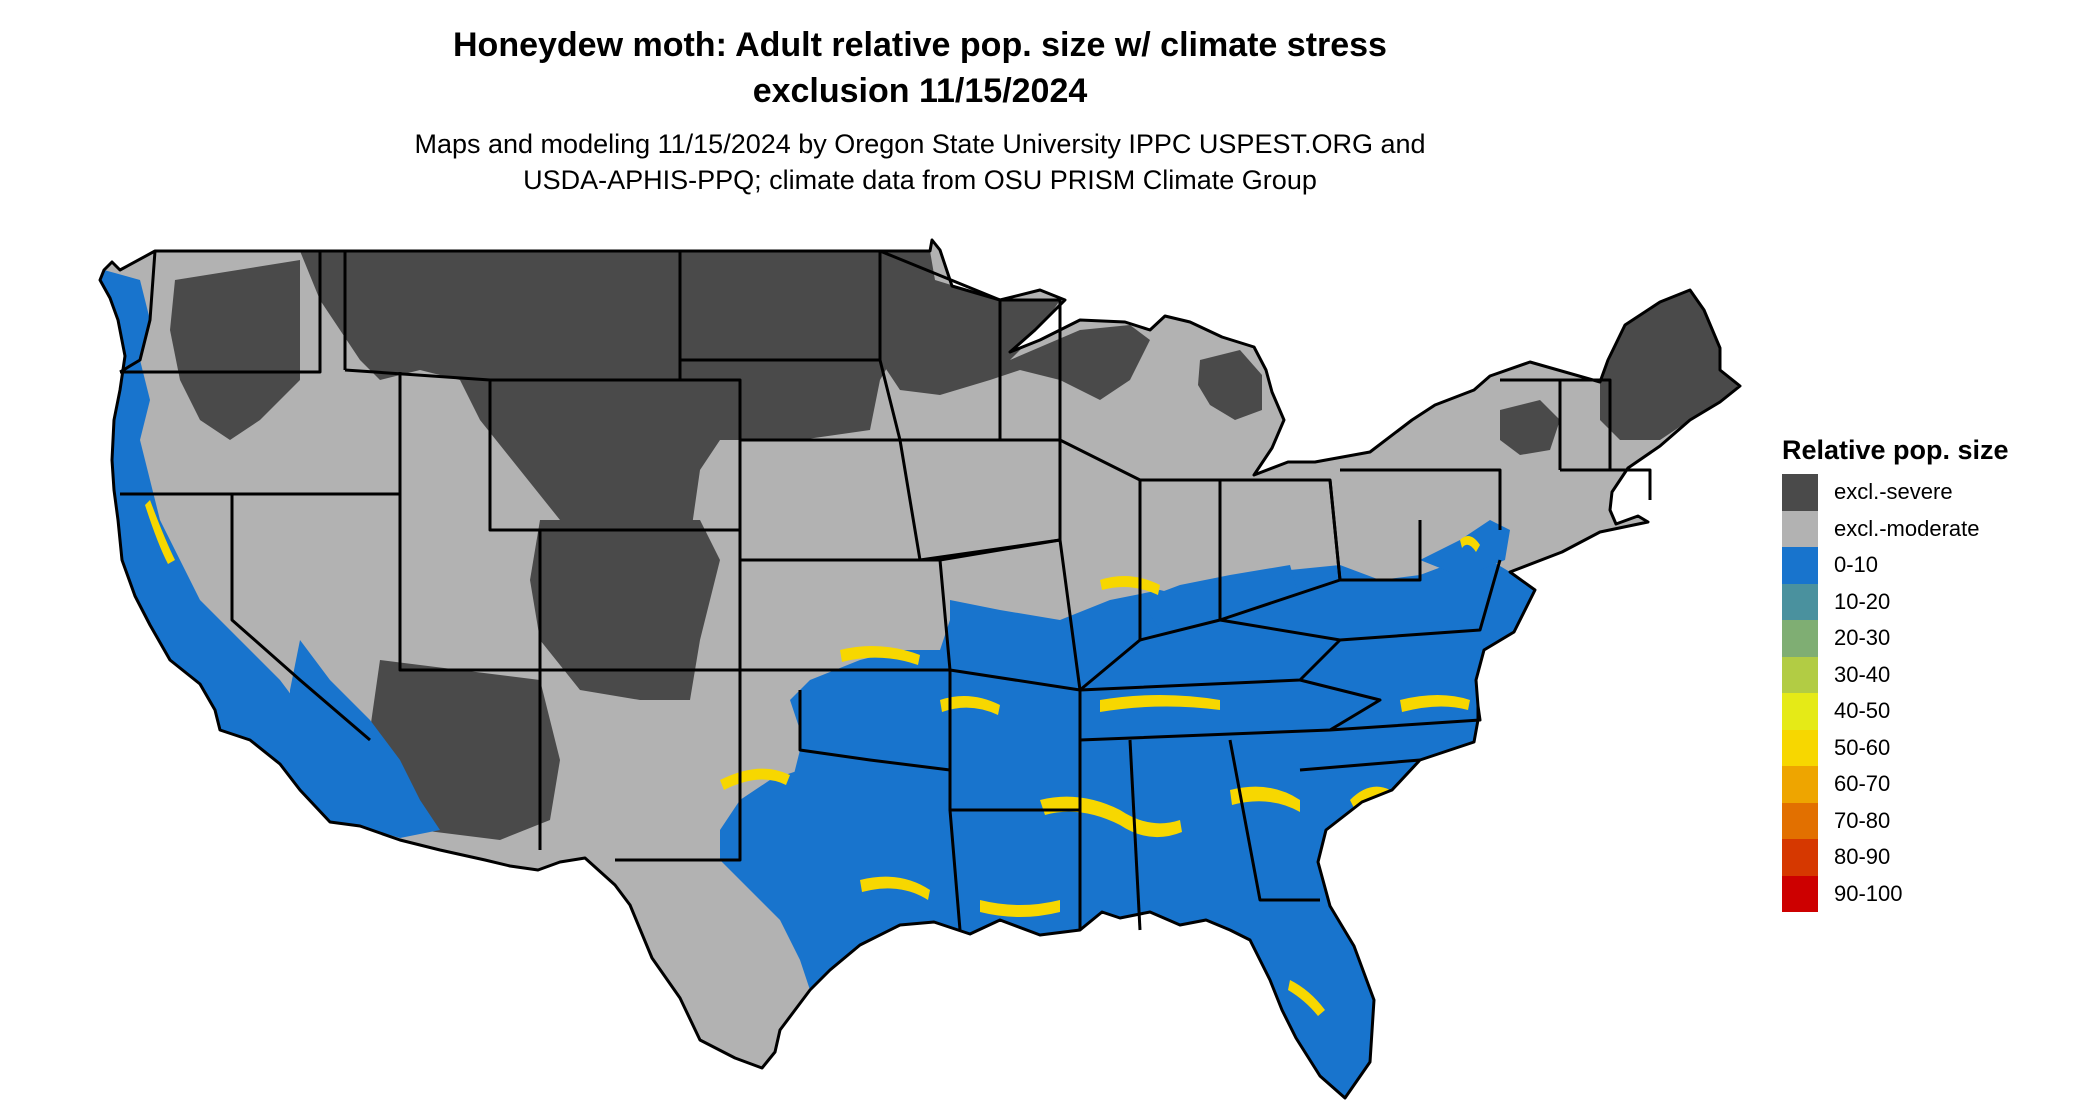  What do you see at coordinates (469, 583) in the screenshot?
I see `boundary-nv-ut` at bounding box center [469, 583].